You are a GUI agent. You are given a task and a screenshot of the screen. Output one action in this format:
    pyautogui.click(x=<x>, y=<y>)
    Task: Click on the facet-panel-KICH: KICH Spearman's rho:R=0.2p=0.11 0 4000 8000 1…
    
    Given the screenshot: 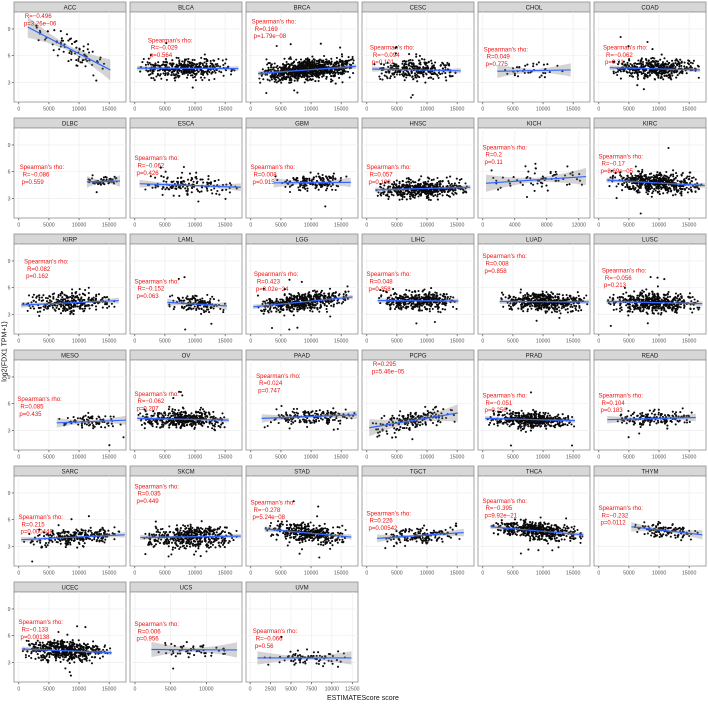 What is the action you would take?
    pyautogui.click(x=534, y=173)
    